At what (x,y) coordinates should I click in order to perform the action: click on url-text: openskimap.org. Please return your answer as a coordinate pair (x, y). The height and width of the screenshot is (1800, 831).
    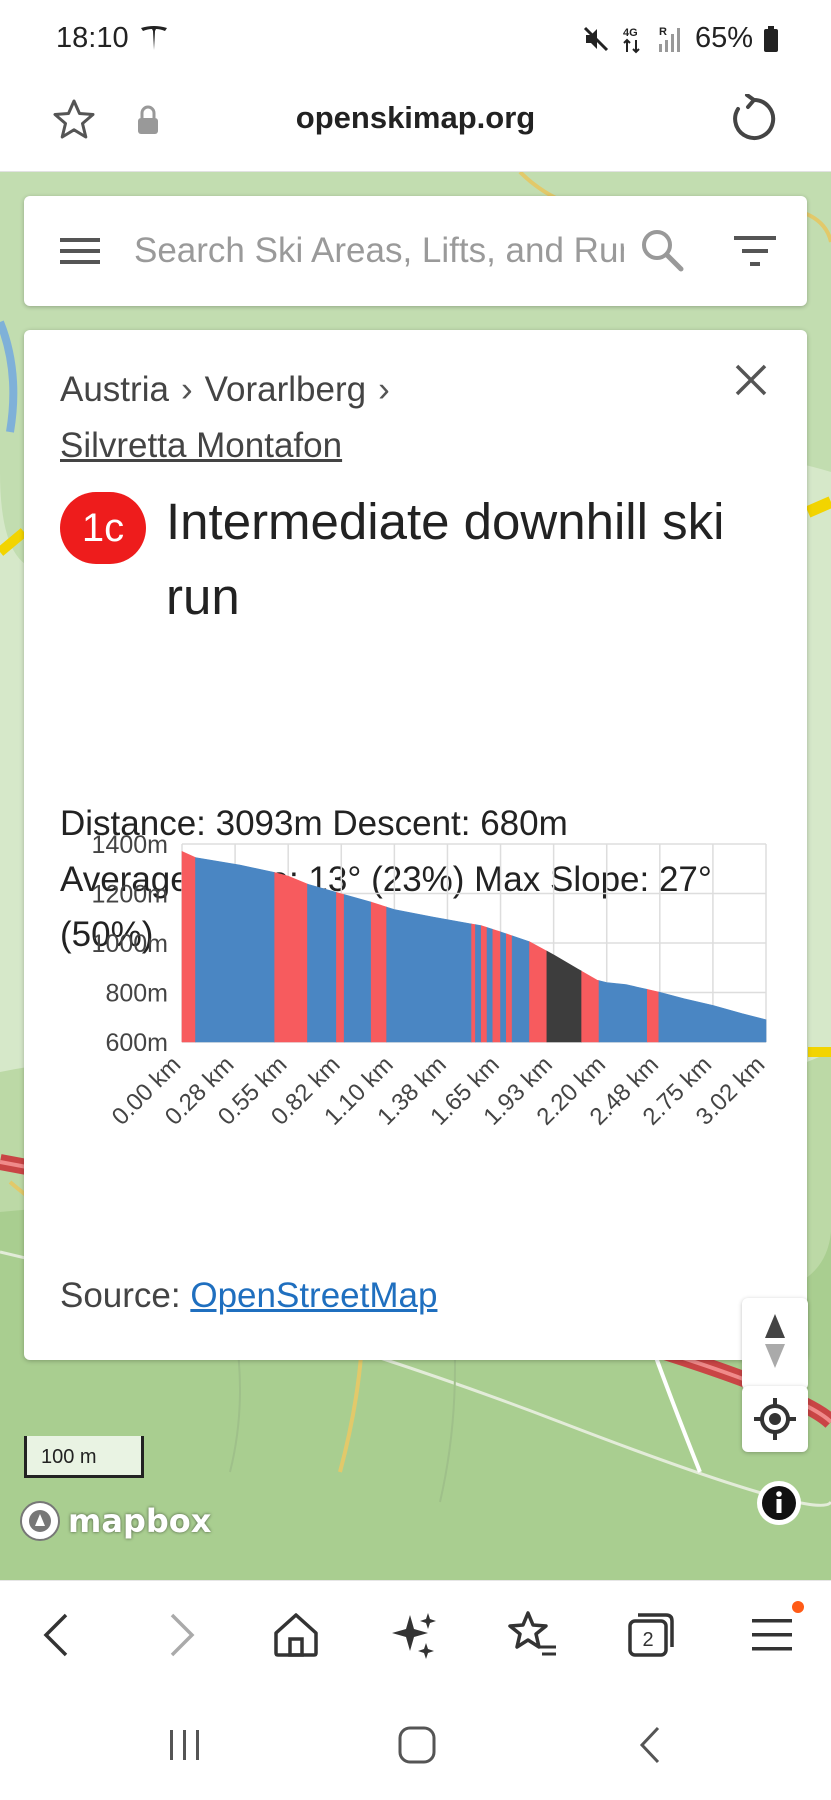
    Looking at the image, I should click on (415, 117).